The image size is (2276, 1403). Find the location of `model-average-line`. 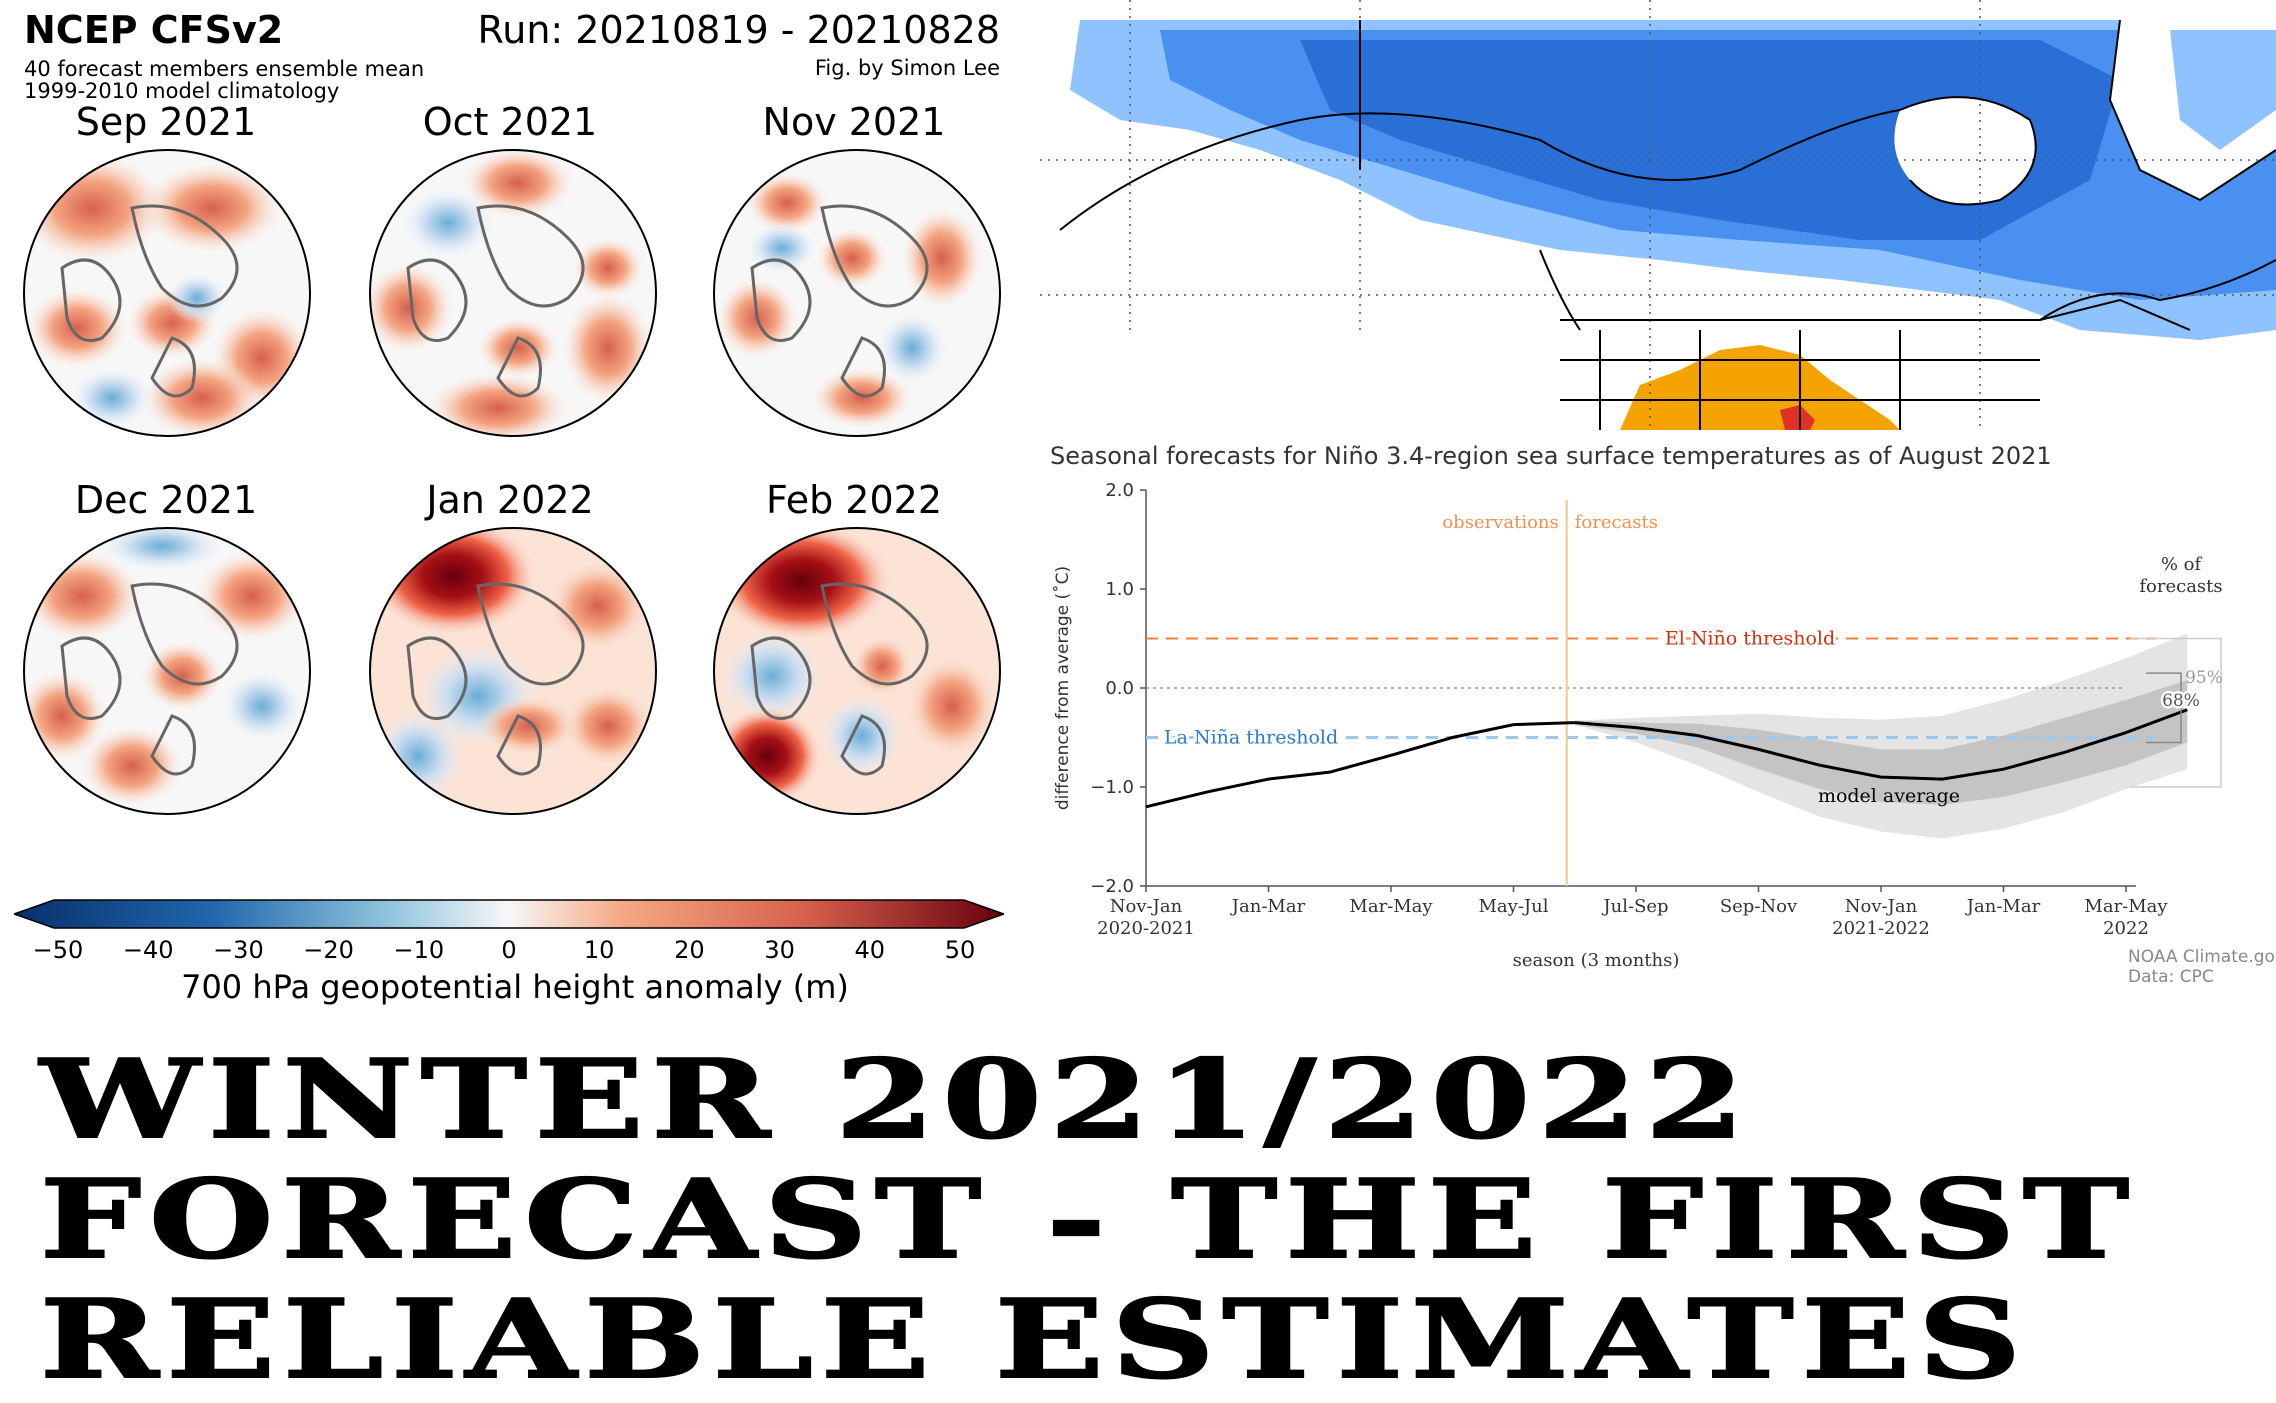

model-average-line is located at coordinates (1881, 744).